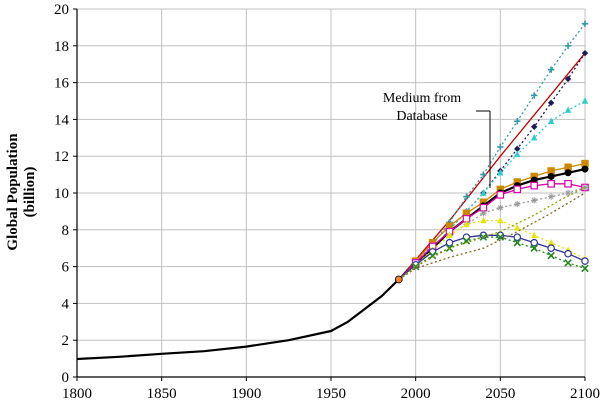 The width and height of the screenshot is (600, 403). I want to click on x-tick-label: 2000, so click(416, 394).